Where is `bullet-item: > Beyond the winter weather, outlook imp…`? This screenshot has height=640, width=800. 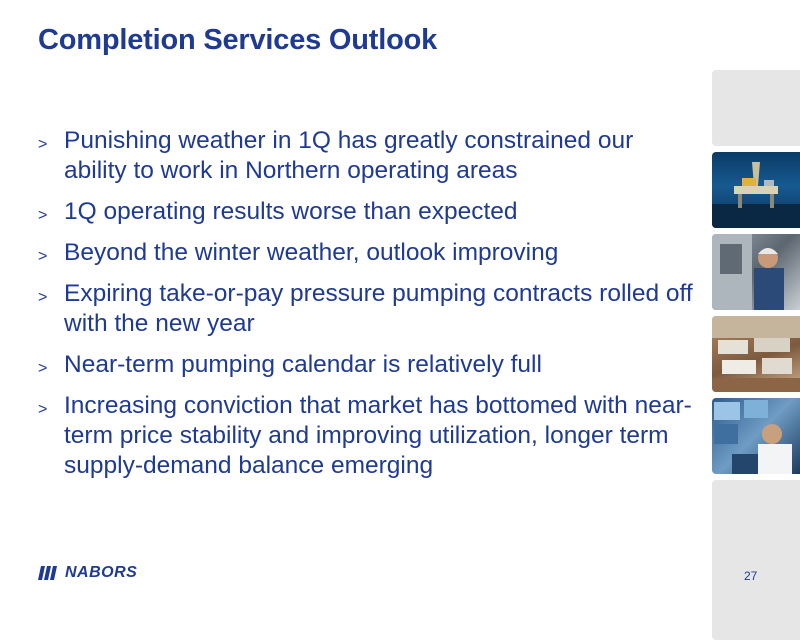
bullet-item: > Beyond the winter weather, outlook imp… is located at coordinates (368, 253).